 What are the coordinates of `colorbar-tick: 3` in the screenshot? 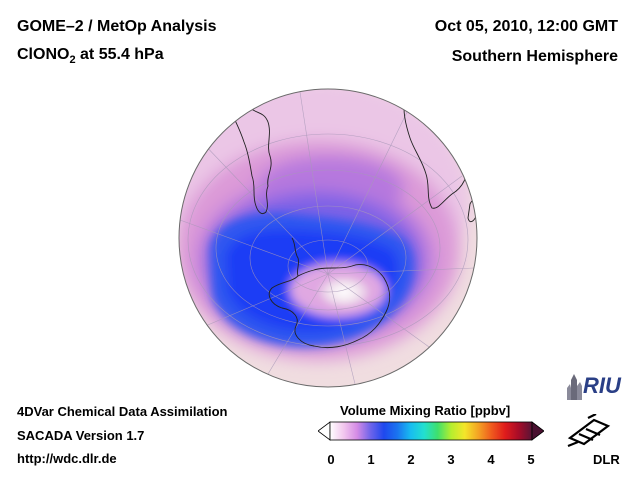 It's located at (451, 459).